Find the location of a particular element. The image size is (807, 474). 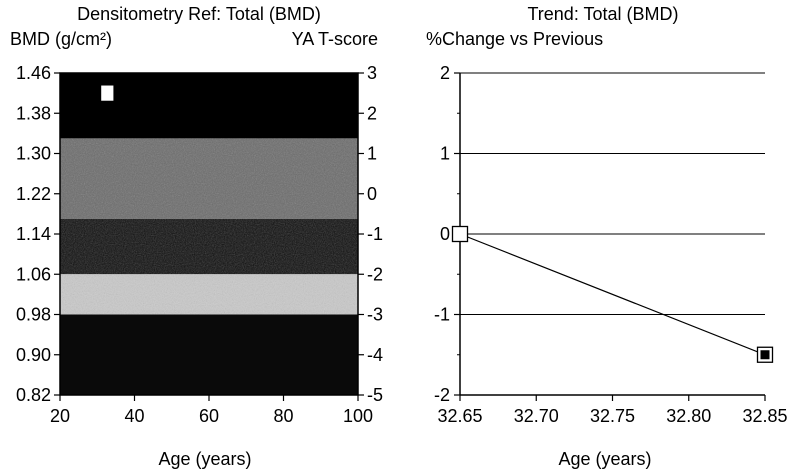

left-data-points is located at coordinates (107, 93).